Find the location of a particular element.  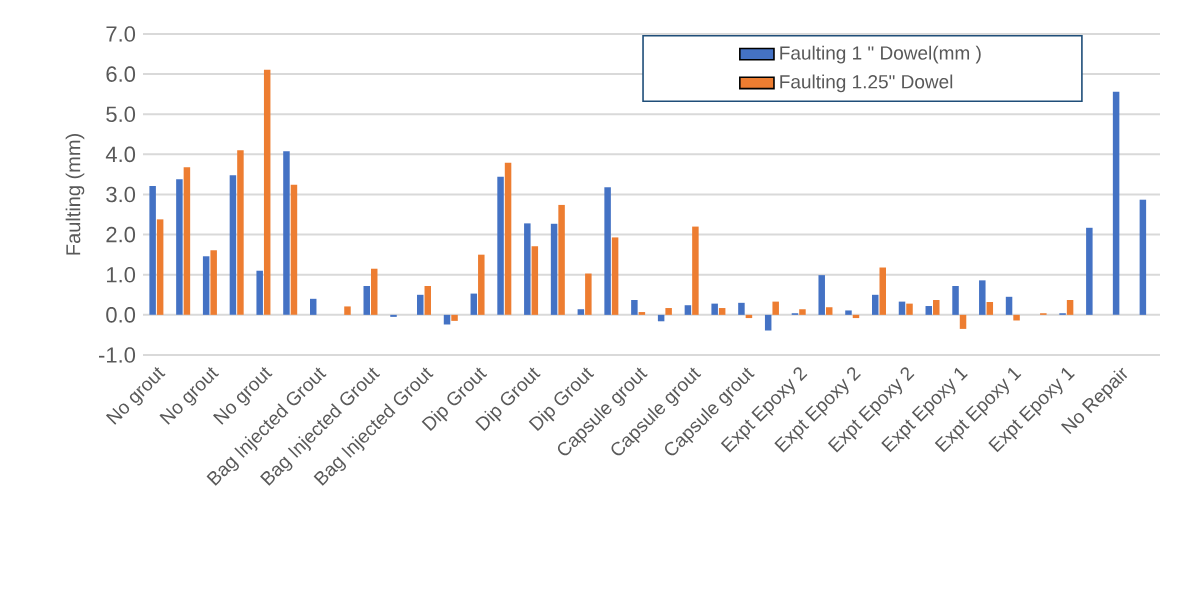

y-tick-label: 3.0 is located at coordinates (121, 194).